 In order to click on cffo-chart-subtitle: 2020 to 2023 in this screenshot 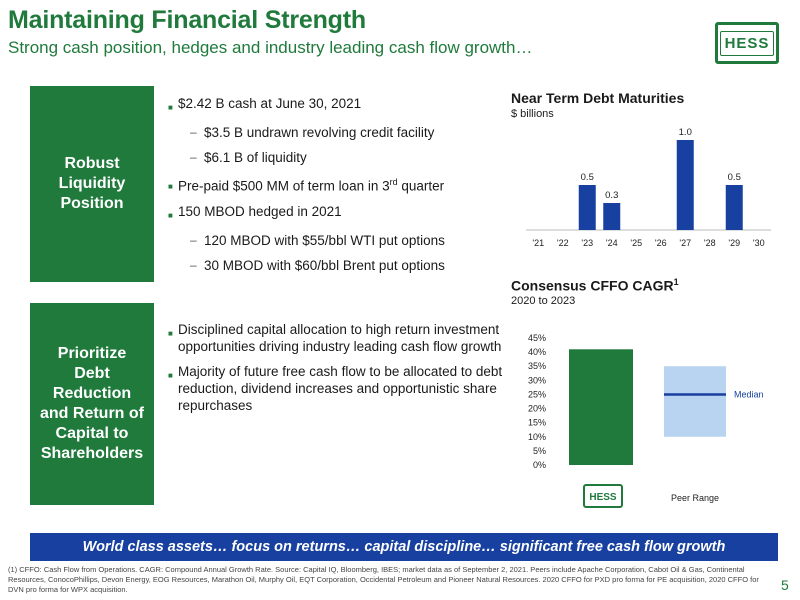, I will do `click(543, 301)`.